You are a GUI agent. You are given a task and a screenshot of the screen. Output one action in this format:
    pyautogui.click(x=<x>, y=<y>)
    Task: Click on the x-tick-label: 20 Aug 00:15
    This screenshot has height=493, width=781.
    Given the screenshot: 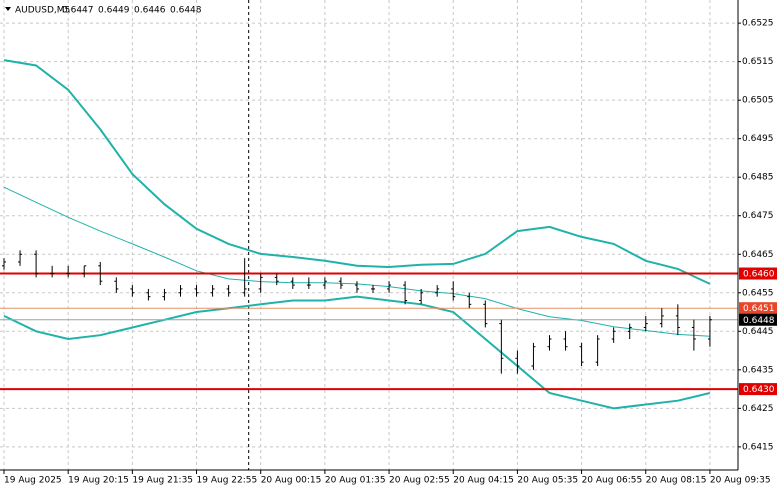 What is the action you would take?
    pyautogui.click(x=291, y=481)
    